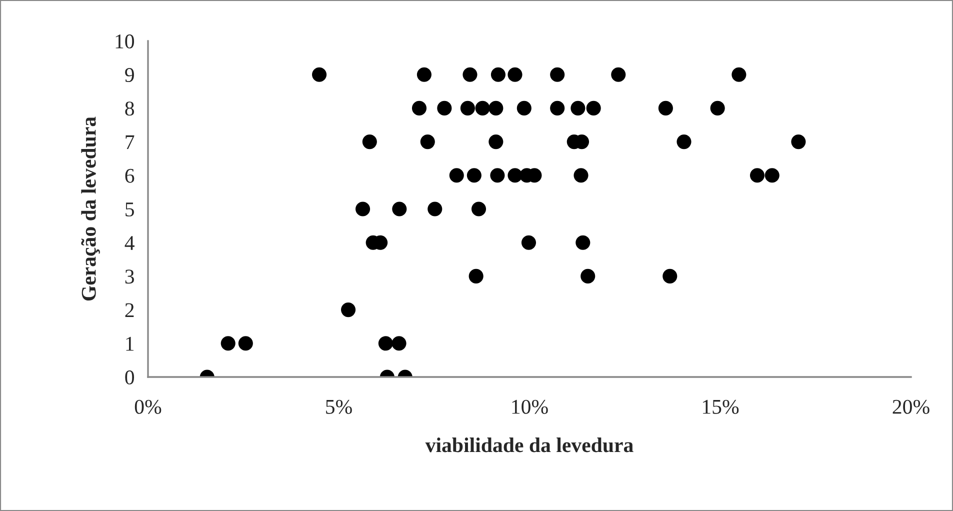 This screenshot has height=511, width=953. Describe the element at coordinates (129, 109) in the screenshot. I see `y-tick-label: 8` at that location.